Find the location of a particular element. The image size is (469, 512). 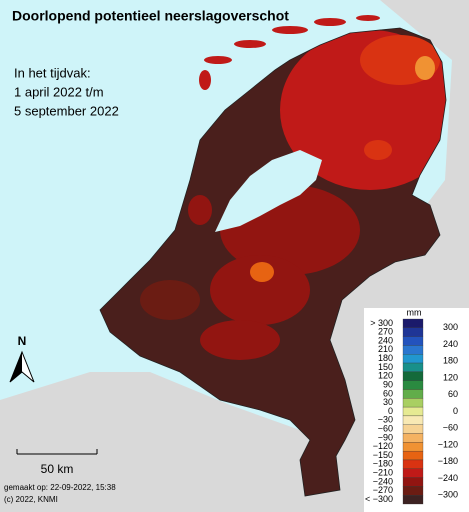

north-arrow: N is located at coordinates (22, 358).